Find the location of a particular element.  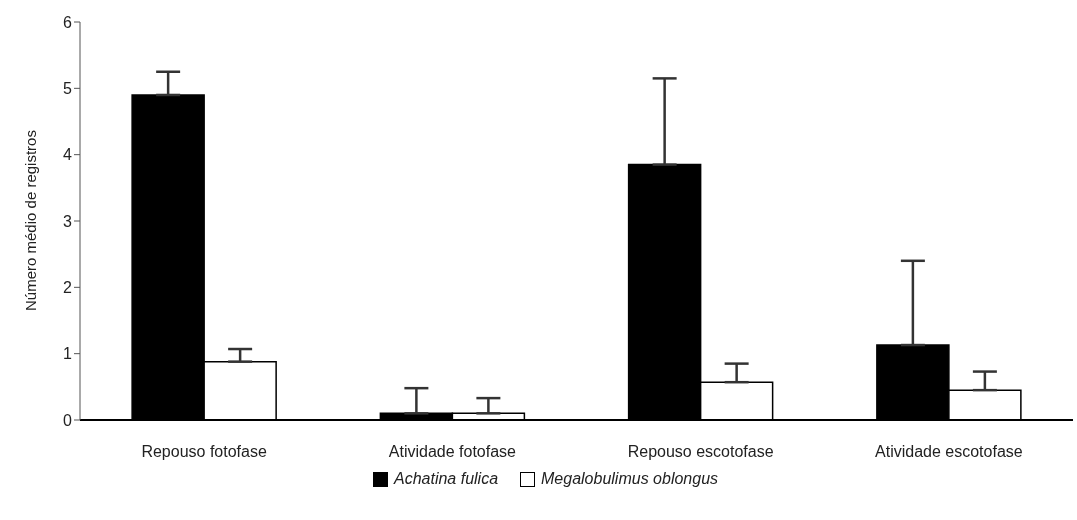

y-tick-label: 0 is located at coordinates (68, 420).